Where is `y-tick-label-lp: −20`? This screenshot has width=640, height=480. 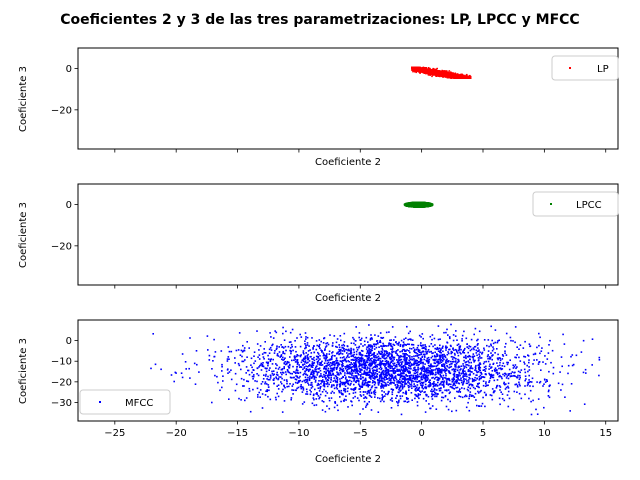
y-tick-label-lp: −20 is located at coordinates (61, 110).